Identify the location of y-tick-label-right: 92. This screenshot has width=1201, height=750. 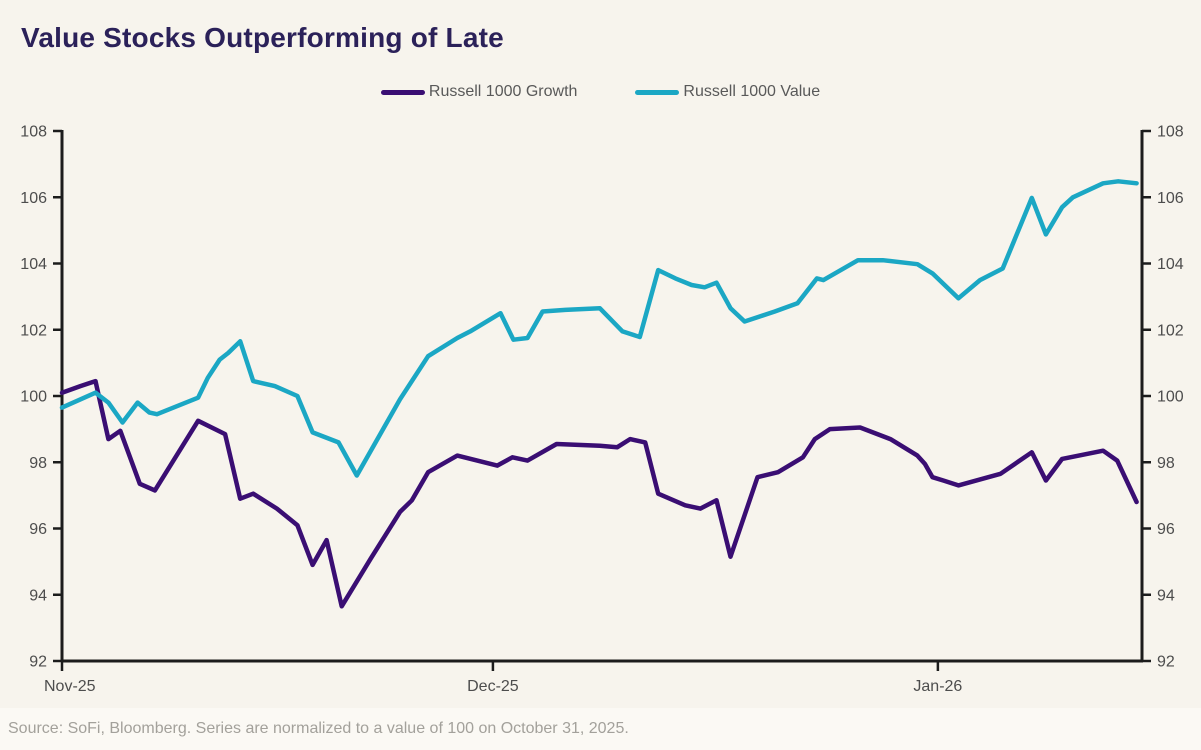
(1166, 662).